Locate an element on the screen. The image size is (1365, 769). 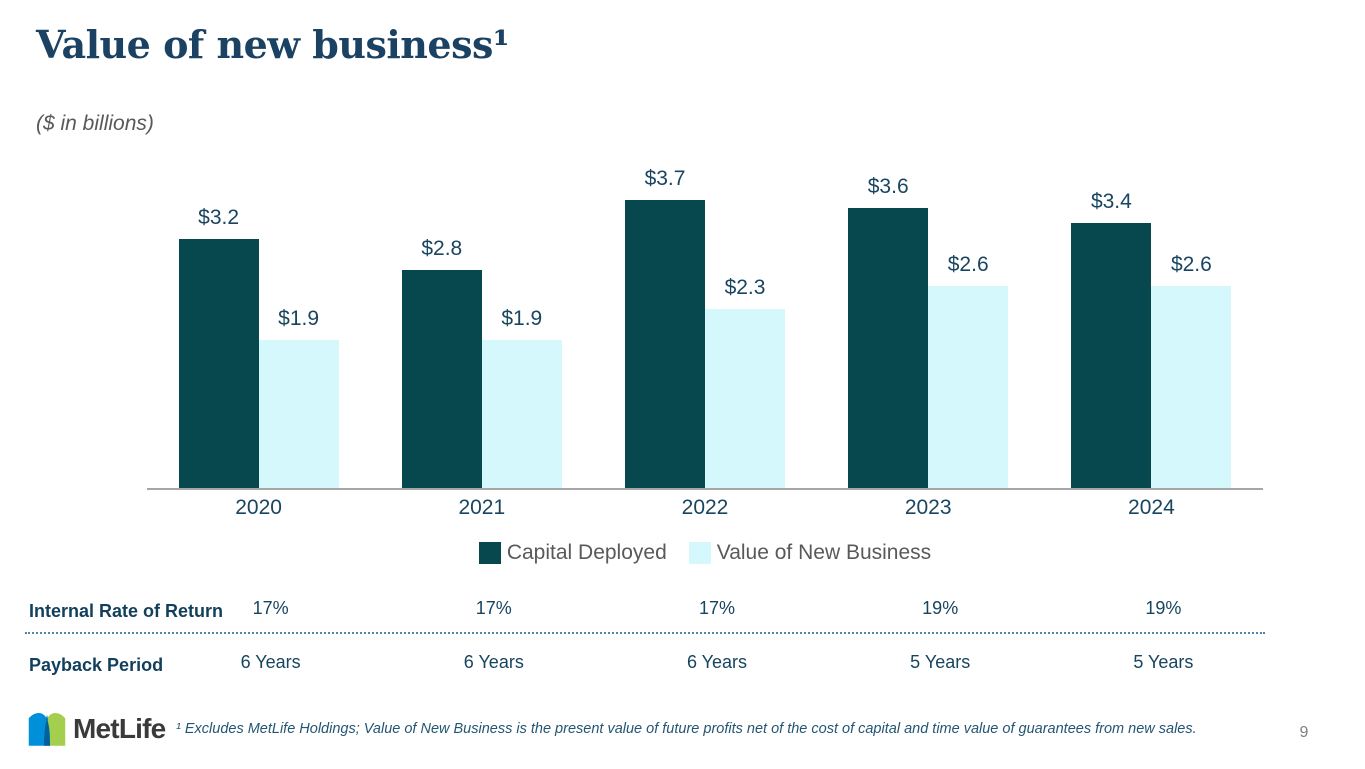
metric-row-label: Internal Rate of Return is located at coordinates (126, 611).